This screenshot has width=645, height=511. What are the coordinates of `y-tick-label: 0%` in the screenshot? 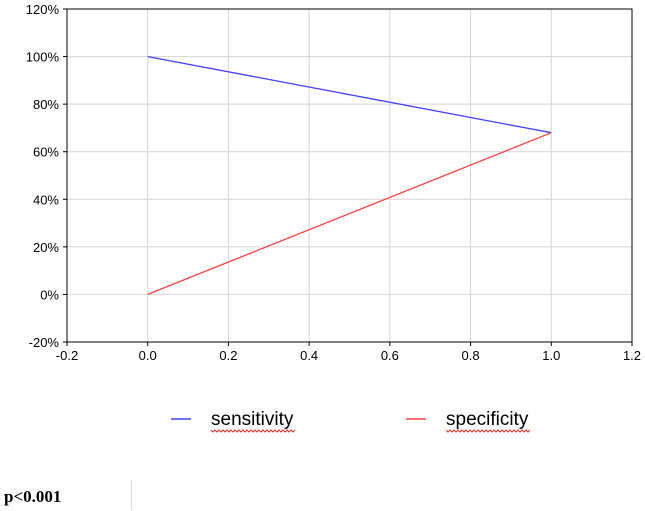 It's located at (49, 294).